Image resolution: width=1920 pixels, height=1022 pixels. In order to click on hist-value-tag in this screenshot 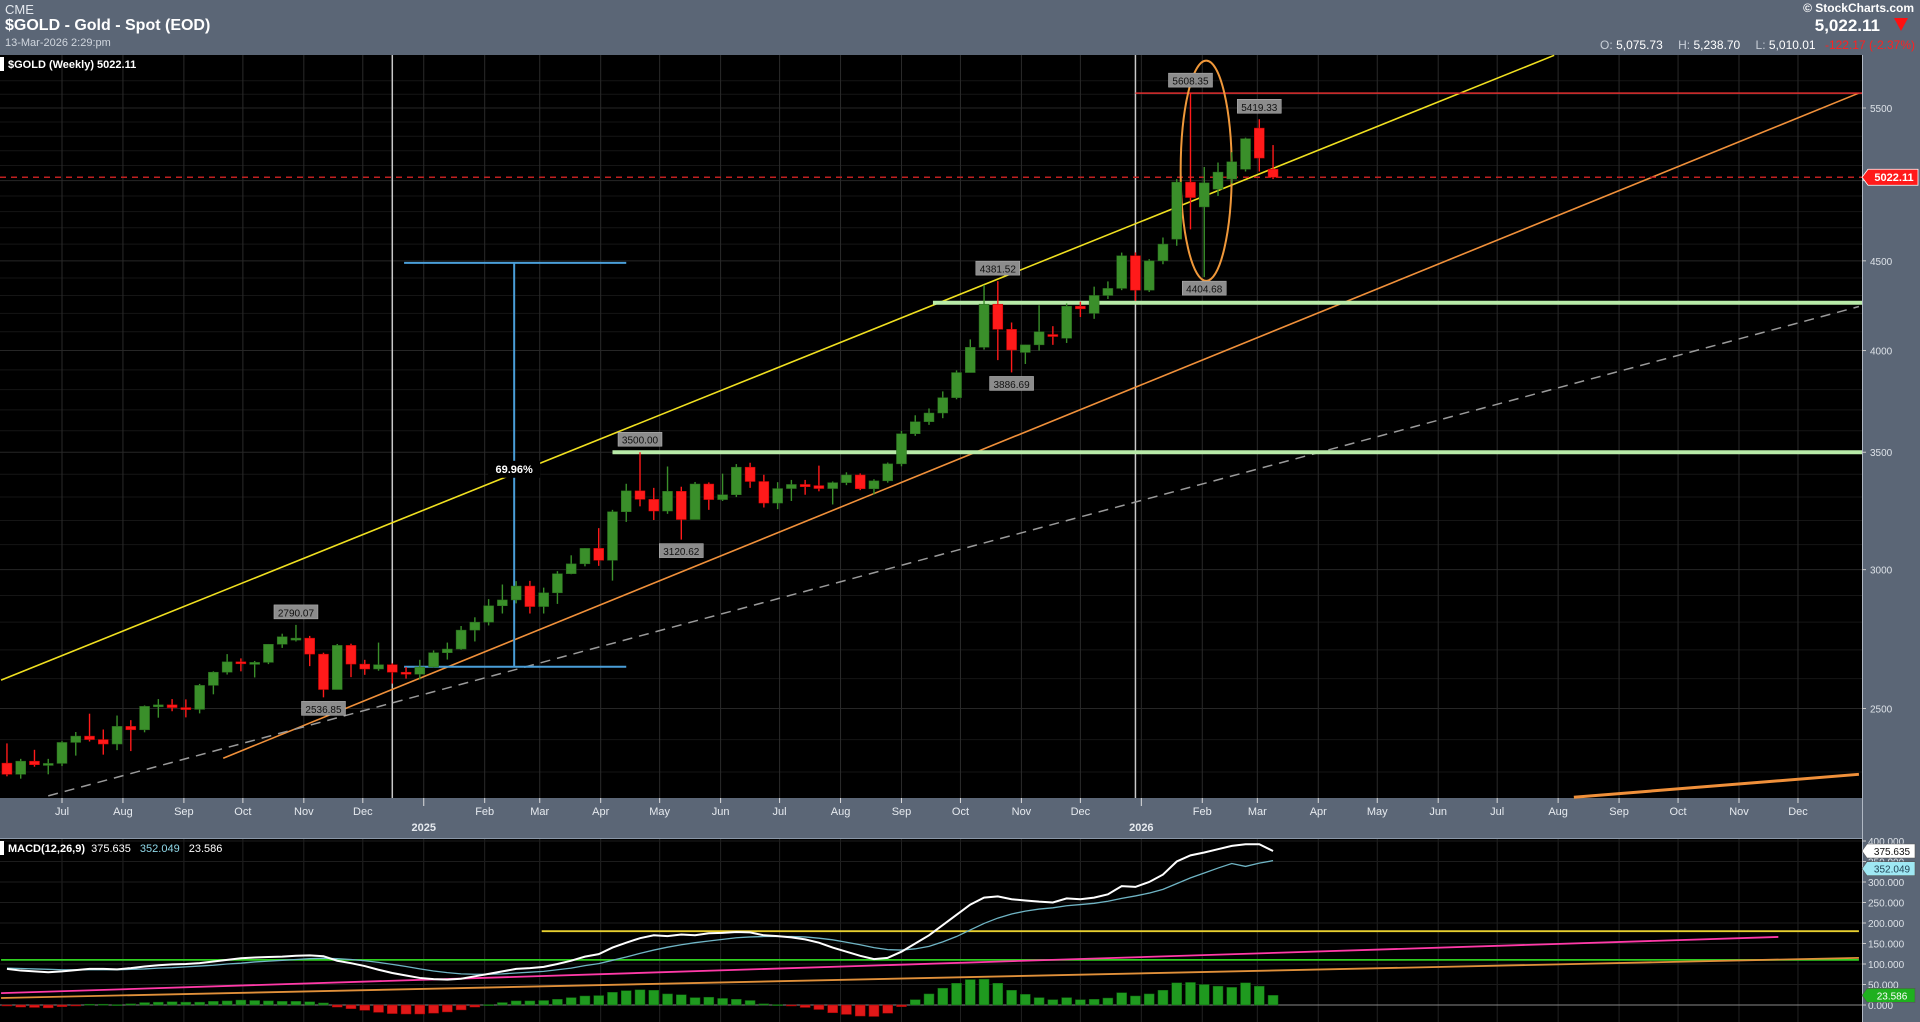, I will do `click(1888, 995)`.